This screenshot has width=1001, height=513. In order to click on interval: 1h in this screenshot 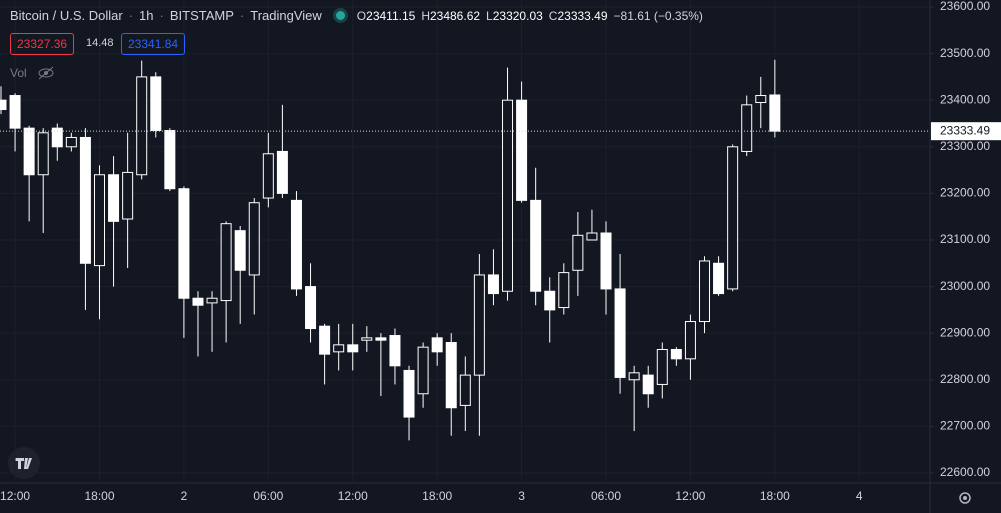, I will do `click(146, 15)`.